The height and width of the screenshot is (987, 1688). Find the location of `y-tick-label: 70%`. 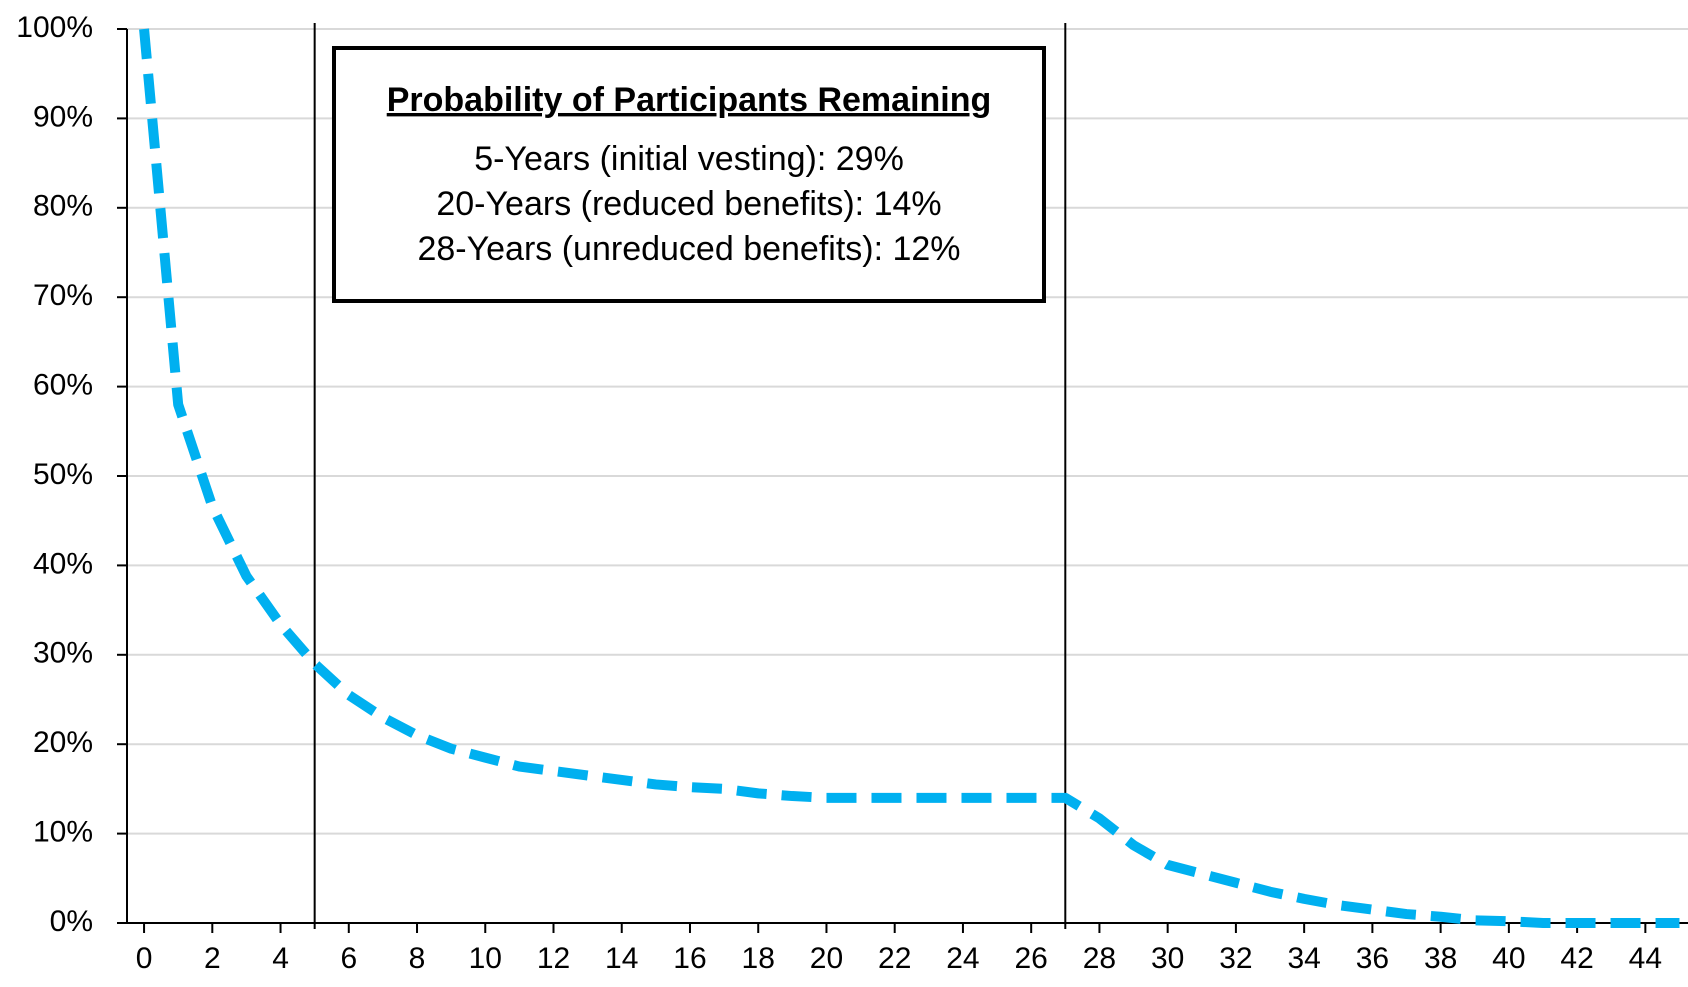

y-tick-label: 70% is located at coordinates (63, 295).